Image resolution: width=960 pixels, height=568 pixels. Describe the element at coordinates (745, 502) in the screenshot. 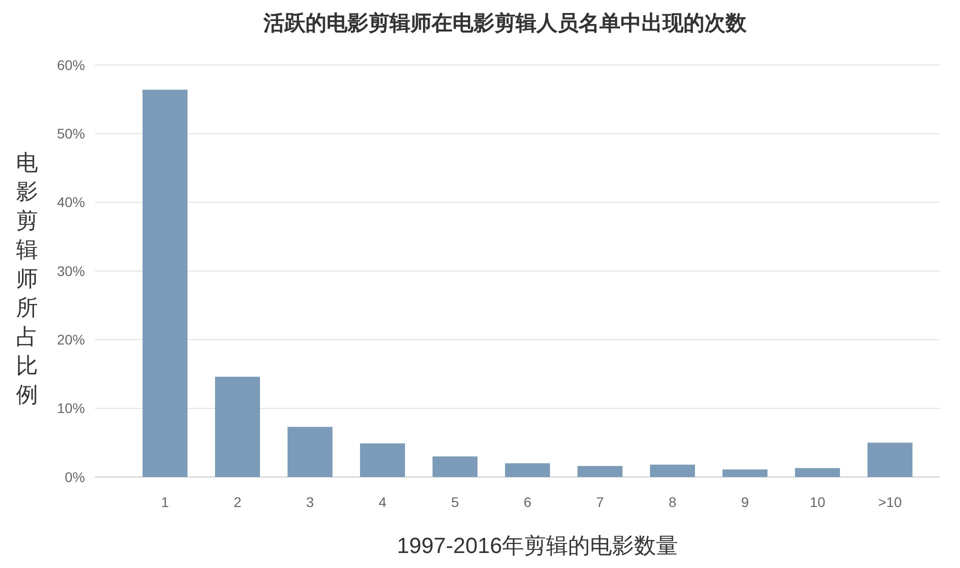

I see `x-tick-label: 9` at that location.